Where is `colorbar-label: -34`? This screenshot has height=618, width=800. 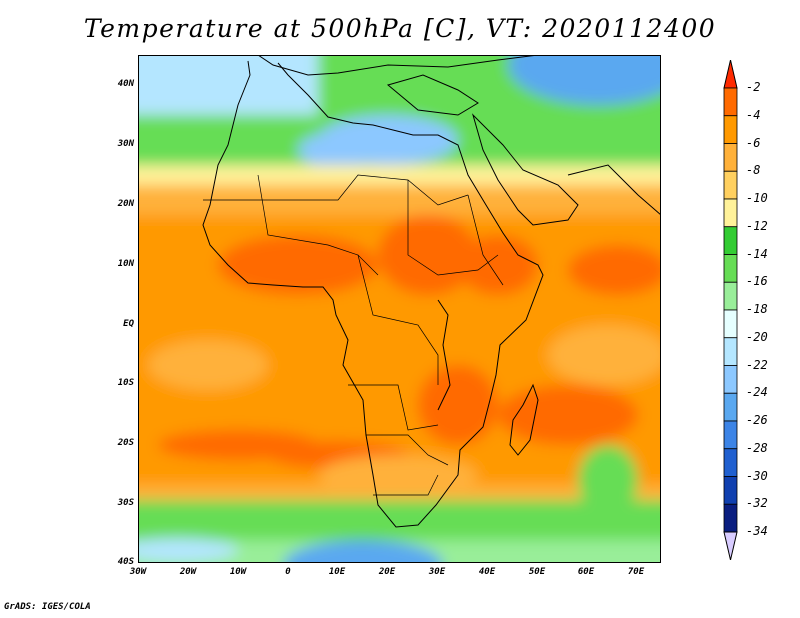
colorbar-label: -34 is located at coordinates (757, 531).